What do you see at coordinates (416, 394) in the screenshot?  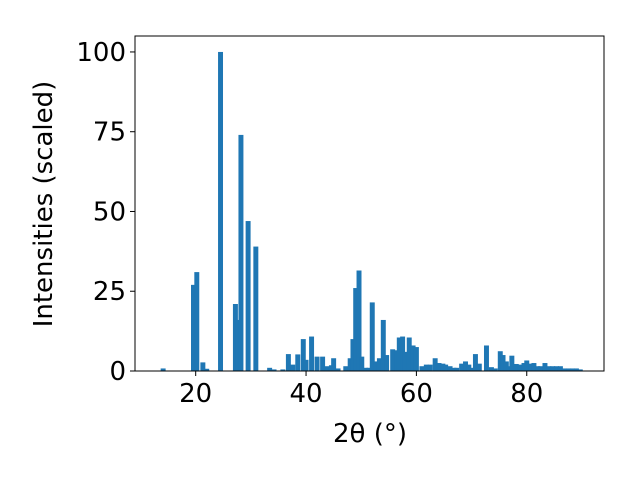 I see `x-tick-label: 60` at bounding box center [416, 394].